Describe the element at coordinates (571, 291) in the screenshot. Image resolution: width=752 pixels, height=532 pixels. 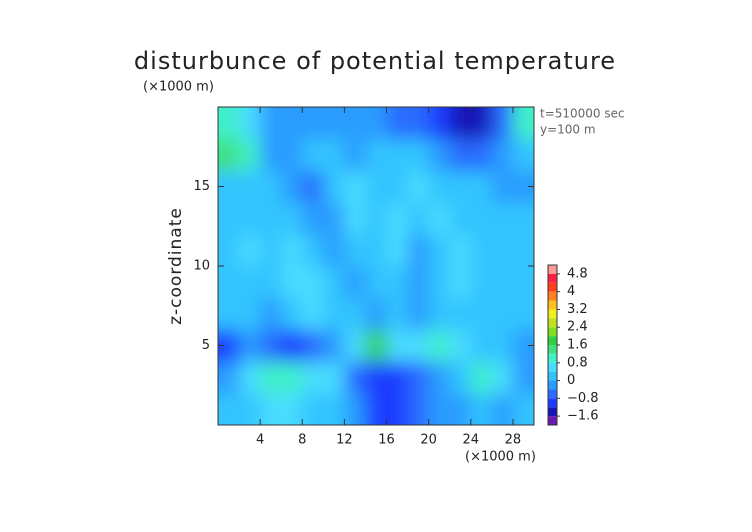
I see `colorbar-tick-label: 4` at that location.